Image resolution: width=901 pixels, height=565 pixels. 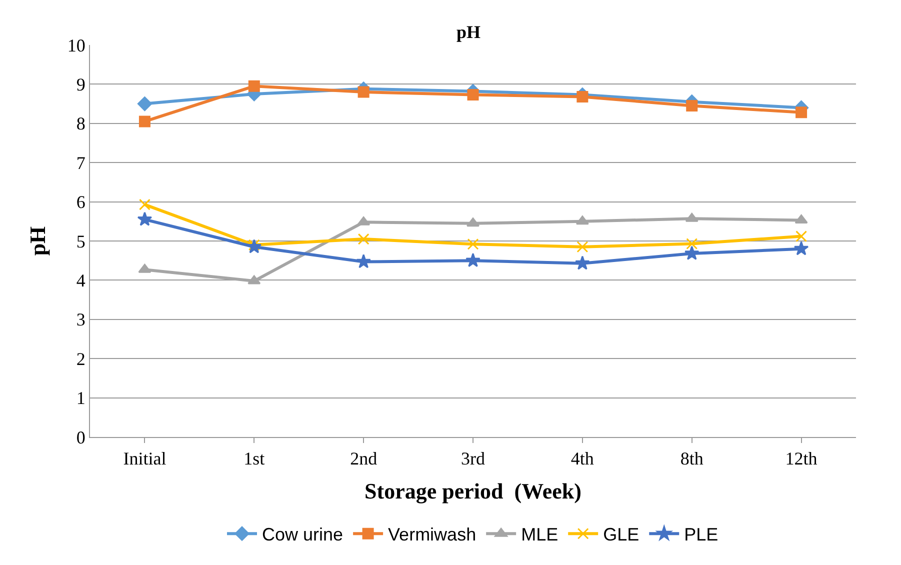 I want to click on y-tick-label: 7, so click(x=81, y=162).